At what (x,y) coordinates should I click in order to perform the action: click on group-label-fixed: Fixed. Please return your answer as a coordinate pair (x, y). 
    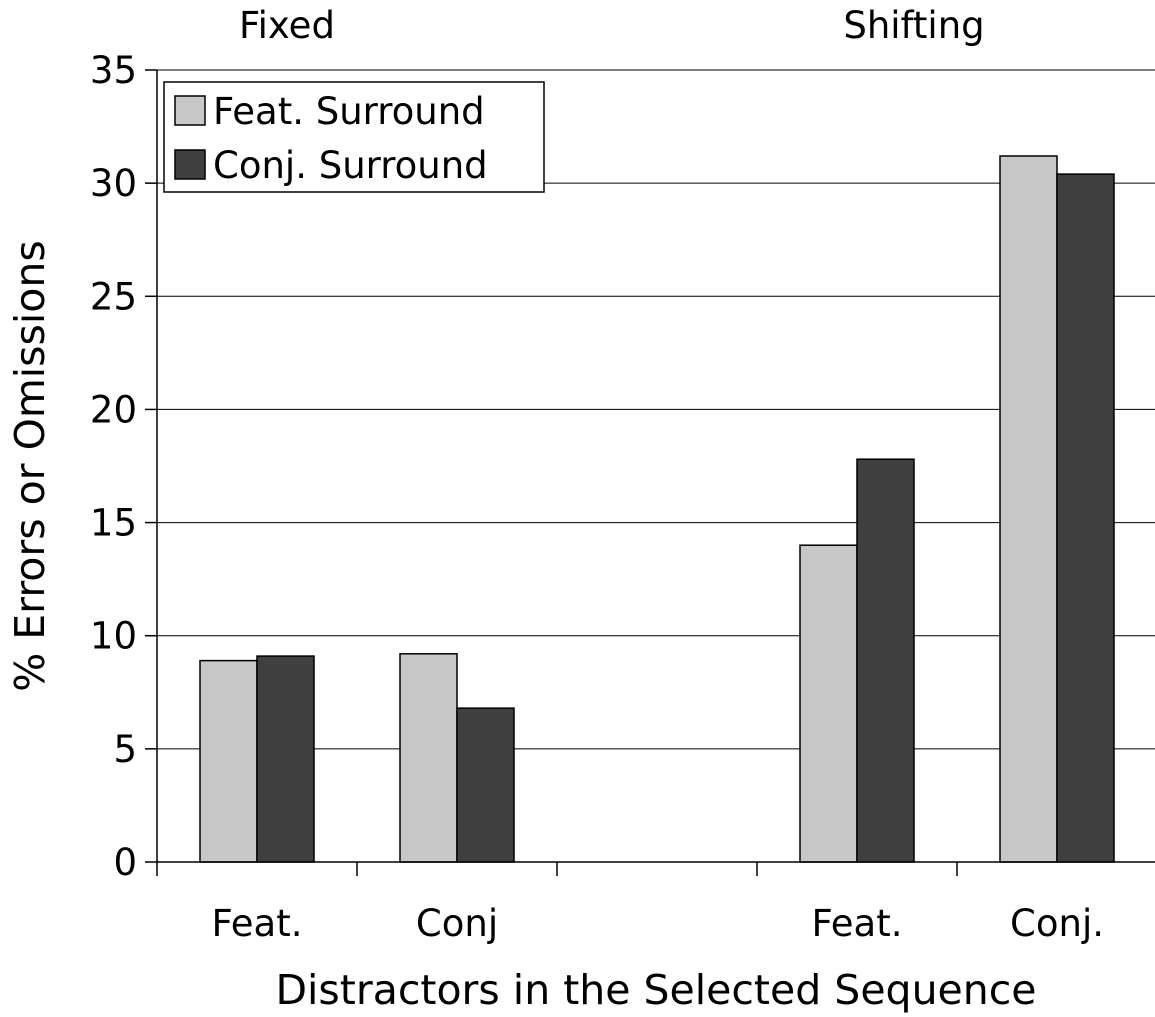
    Looking at the image, I should click on (287, 25).